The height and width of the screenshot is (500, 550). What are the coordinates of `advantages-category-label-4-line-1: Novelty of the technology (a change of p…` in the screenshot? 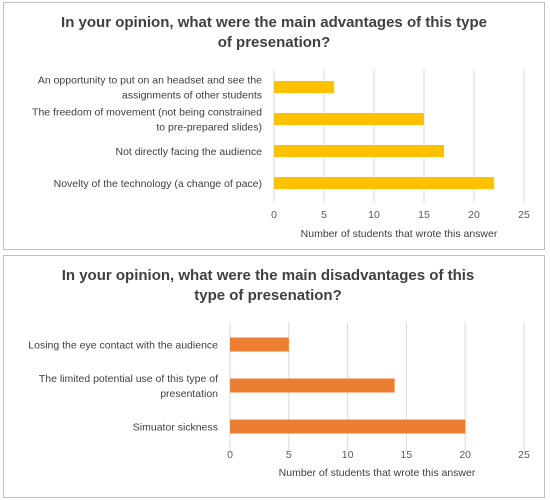 It's located at (158, 184).